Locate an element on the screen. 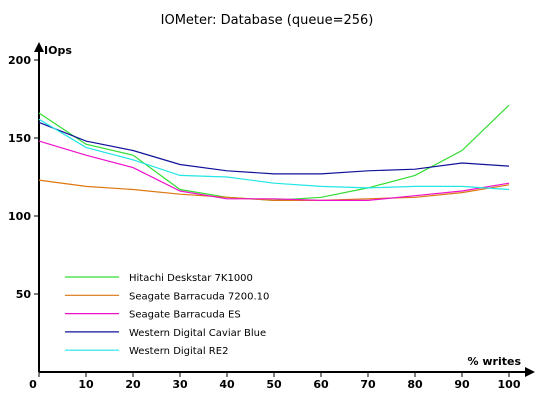 The width and height of the screenshot is (540, 400). y-ticks: 50 100 150 200 is located at coordinates (23, 177).